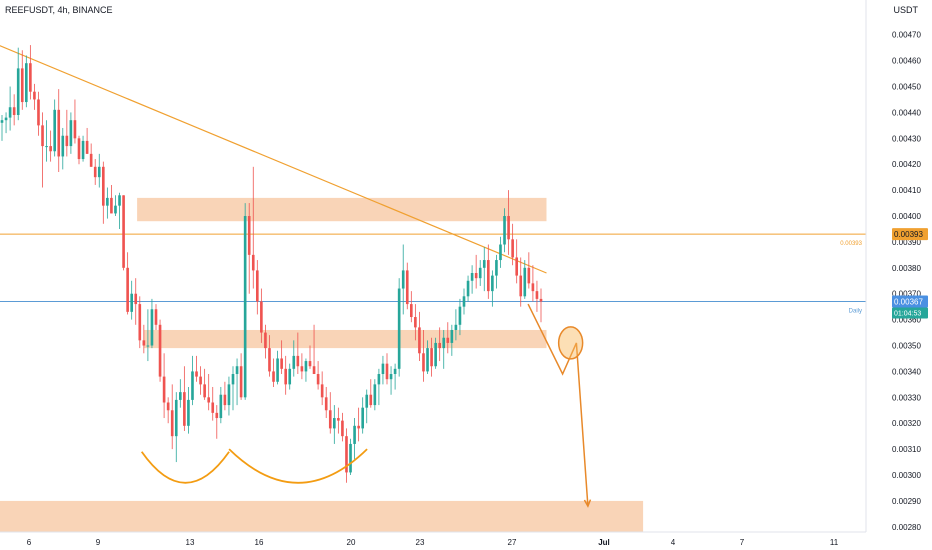  I want to click on time-axis-background, so click(466, 541).